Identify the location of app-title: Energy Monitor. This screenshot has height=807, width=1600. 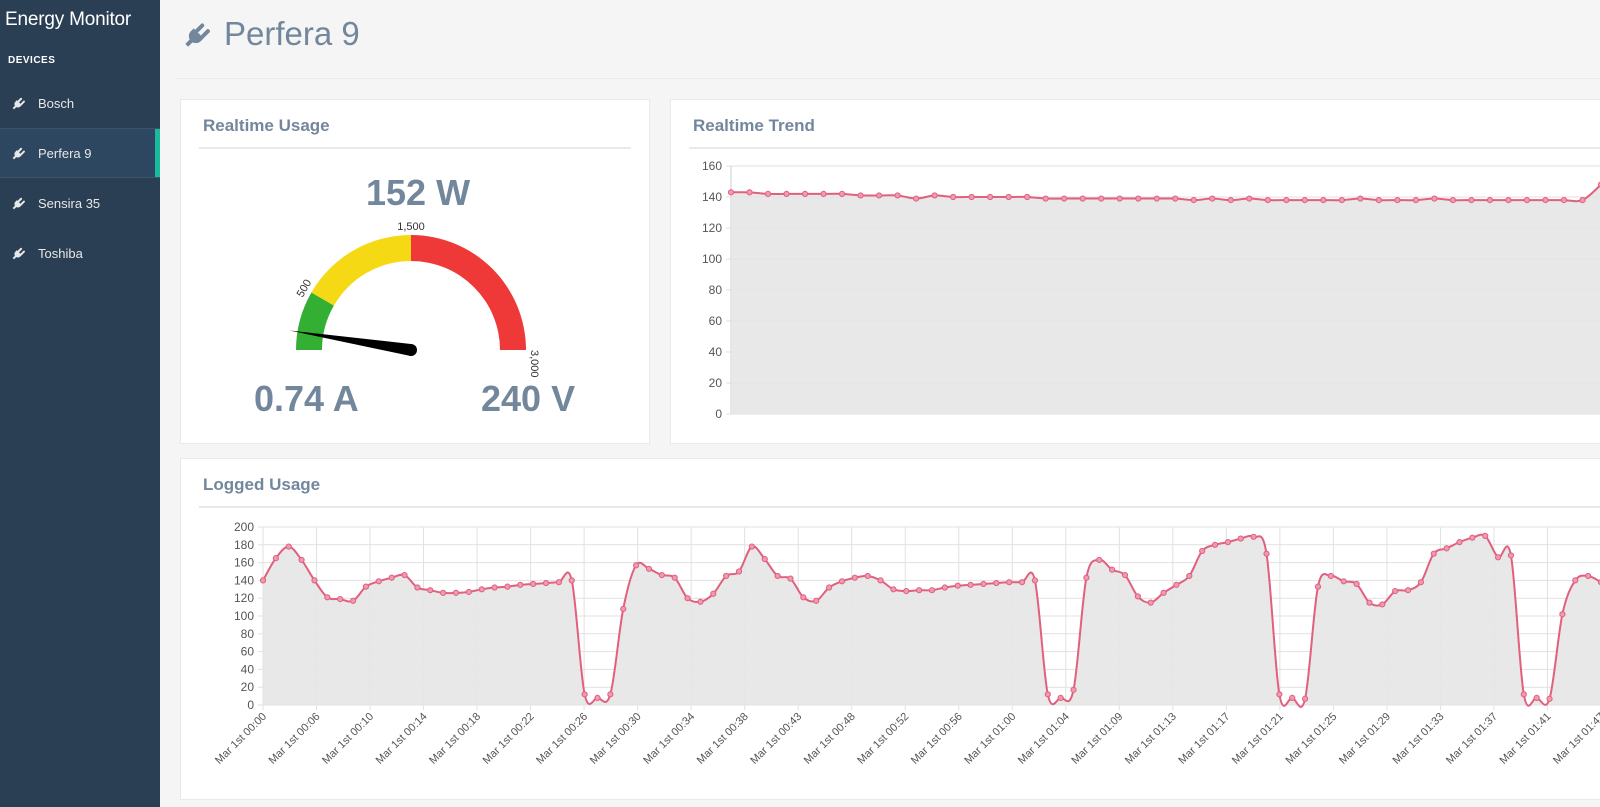
(68, 19).